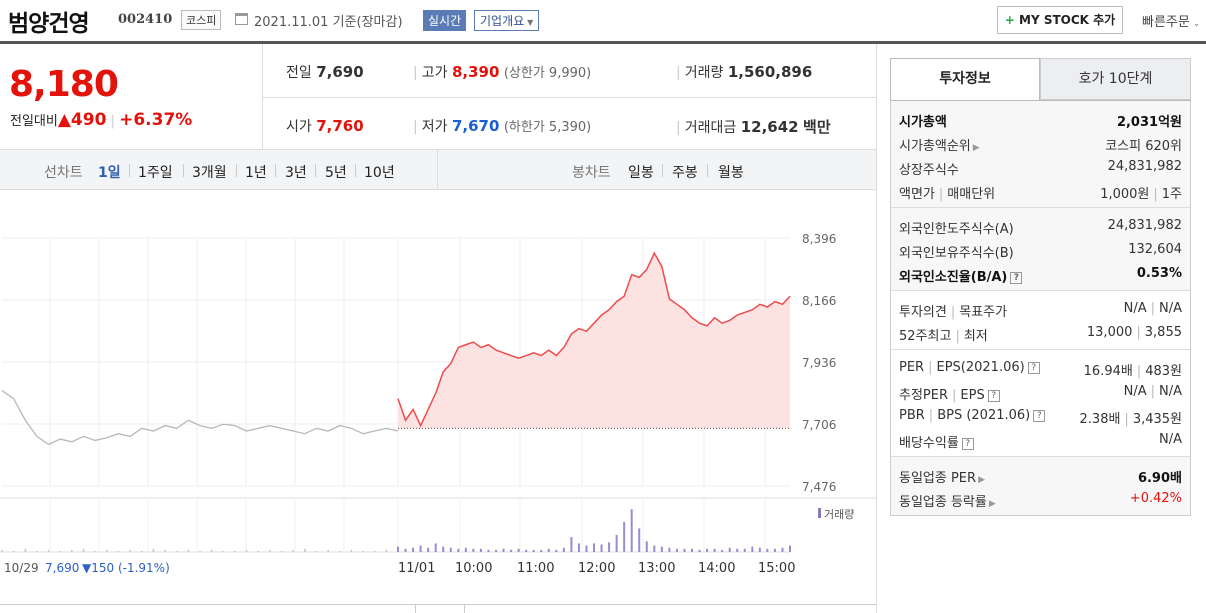 The image size is (1206, 613). Describe the element at coordinates (1144, 225) in the screenshot. I see `foreign-limit-value: 24,831,982` at that location.